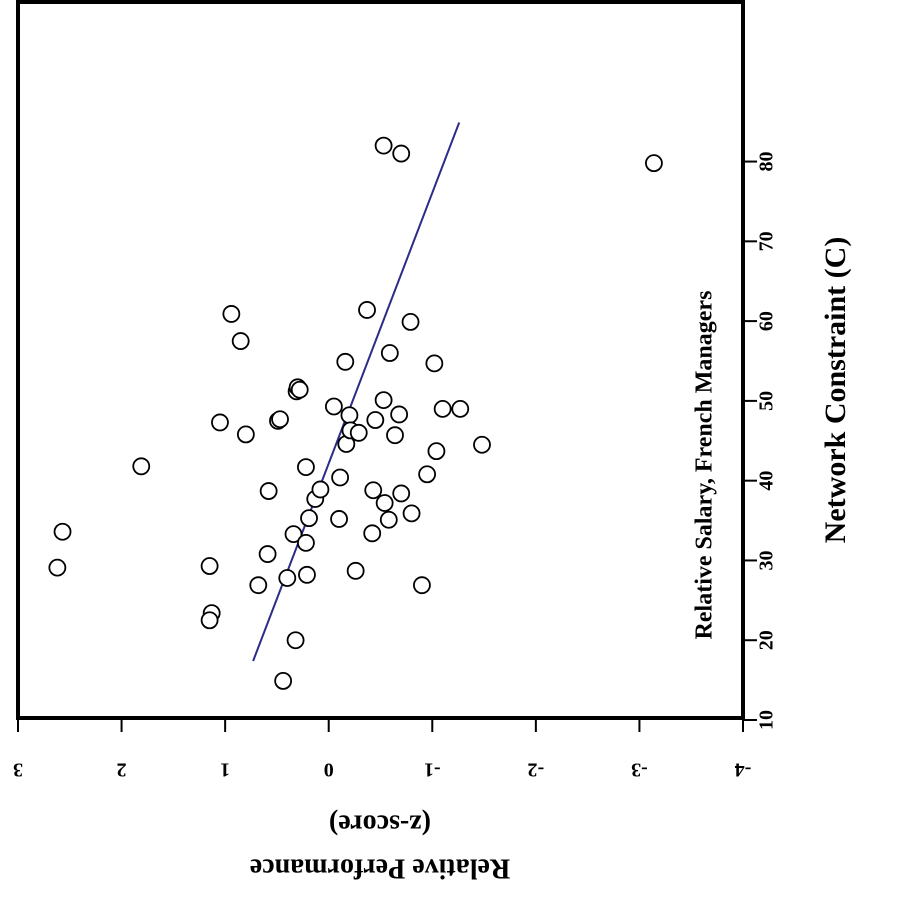 The height and width of the screenshot is (899, 906). What do you see at coordinates (767, 401) in the screenshot?
I see `x-tick-label: 50` at bounding box center [767, 401].